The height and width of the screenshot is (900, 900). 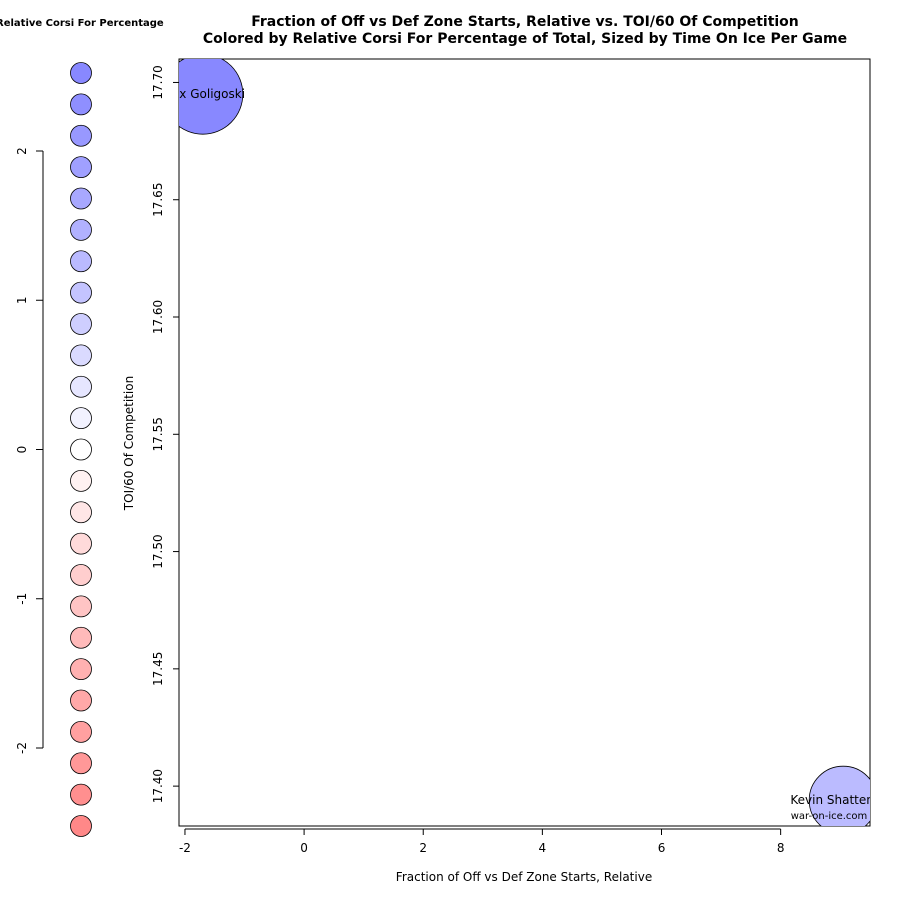 What do you see at coordinates (185, 848) in the screenshot?
I see `x-tick-label: -2` at bounding box center [185, 848].